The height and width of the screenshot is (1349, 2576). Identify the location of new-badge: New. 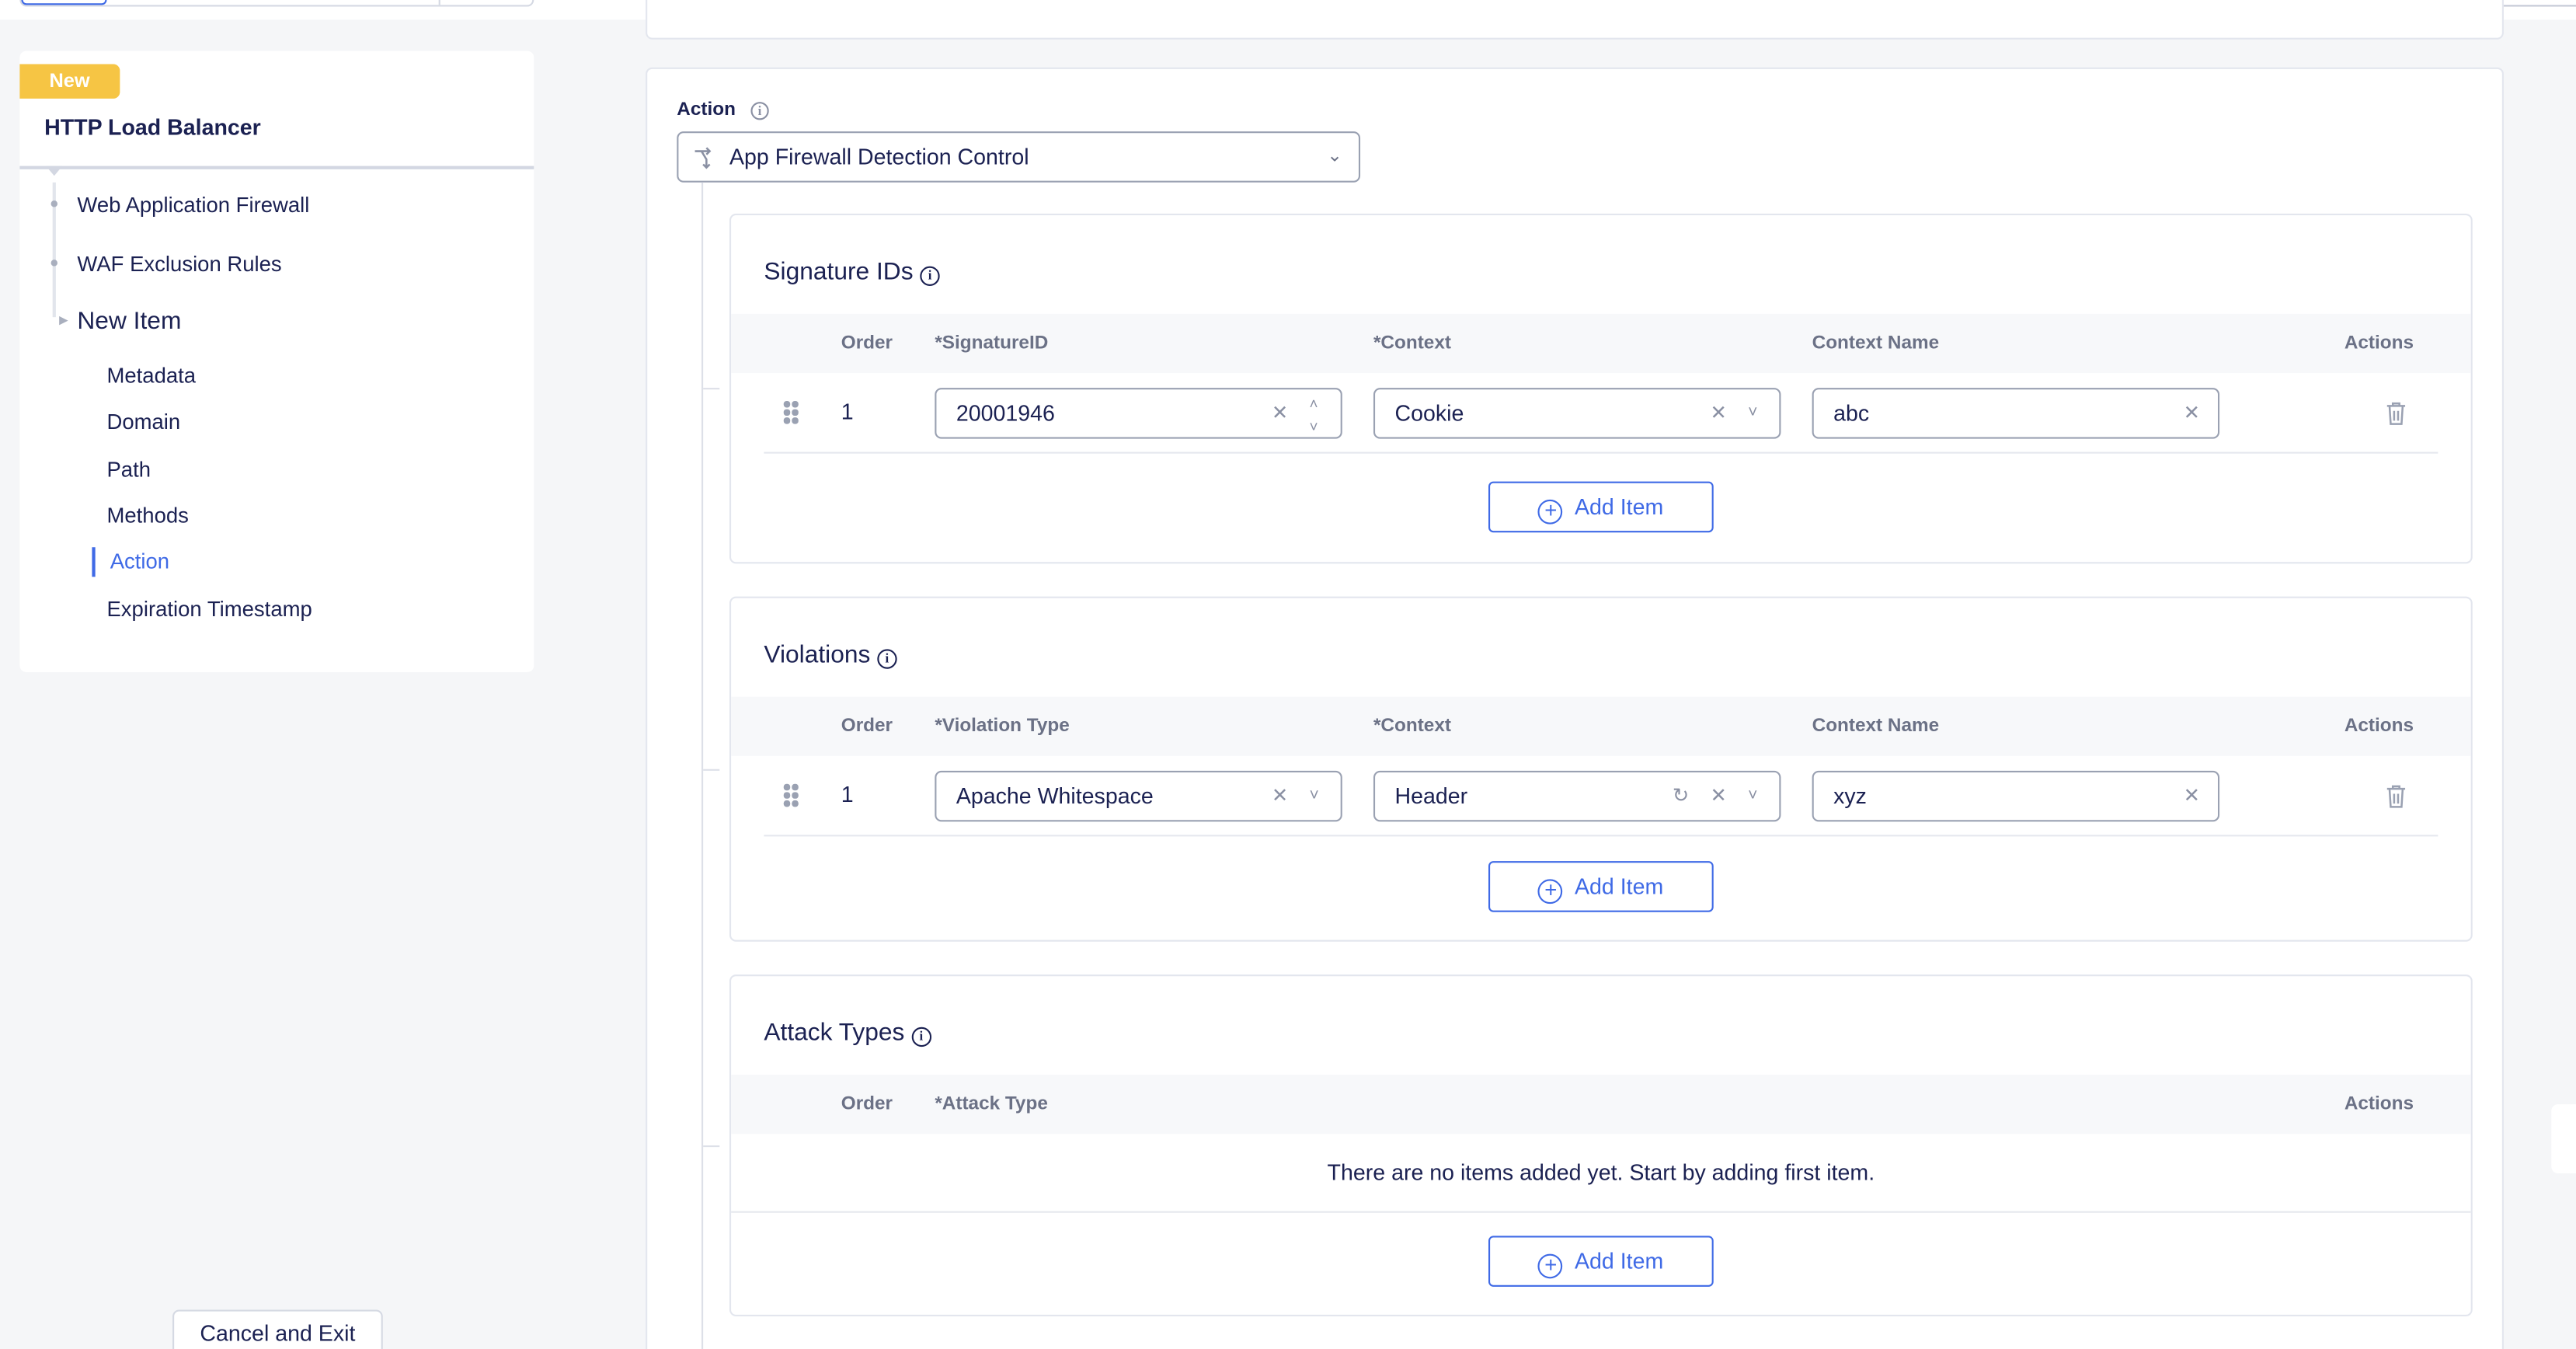
(69, 81).